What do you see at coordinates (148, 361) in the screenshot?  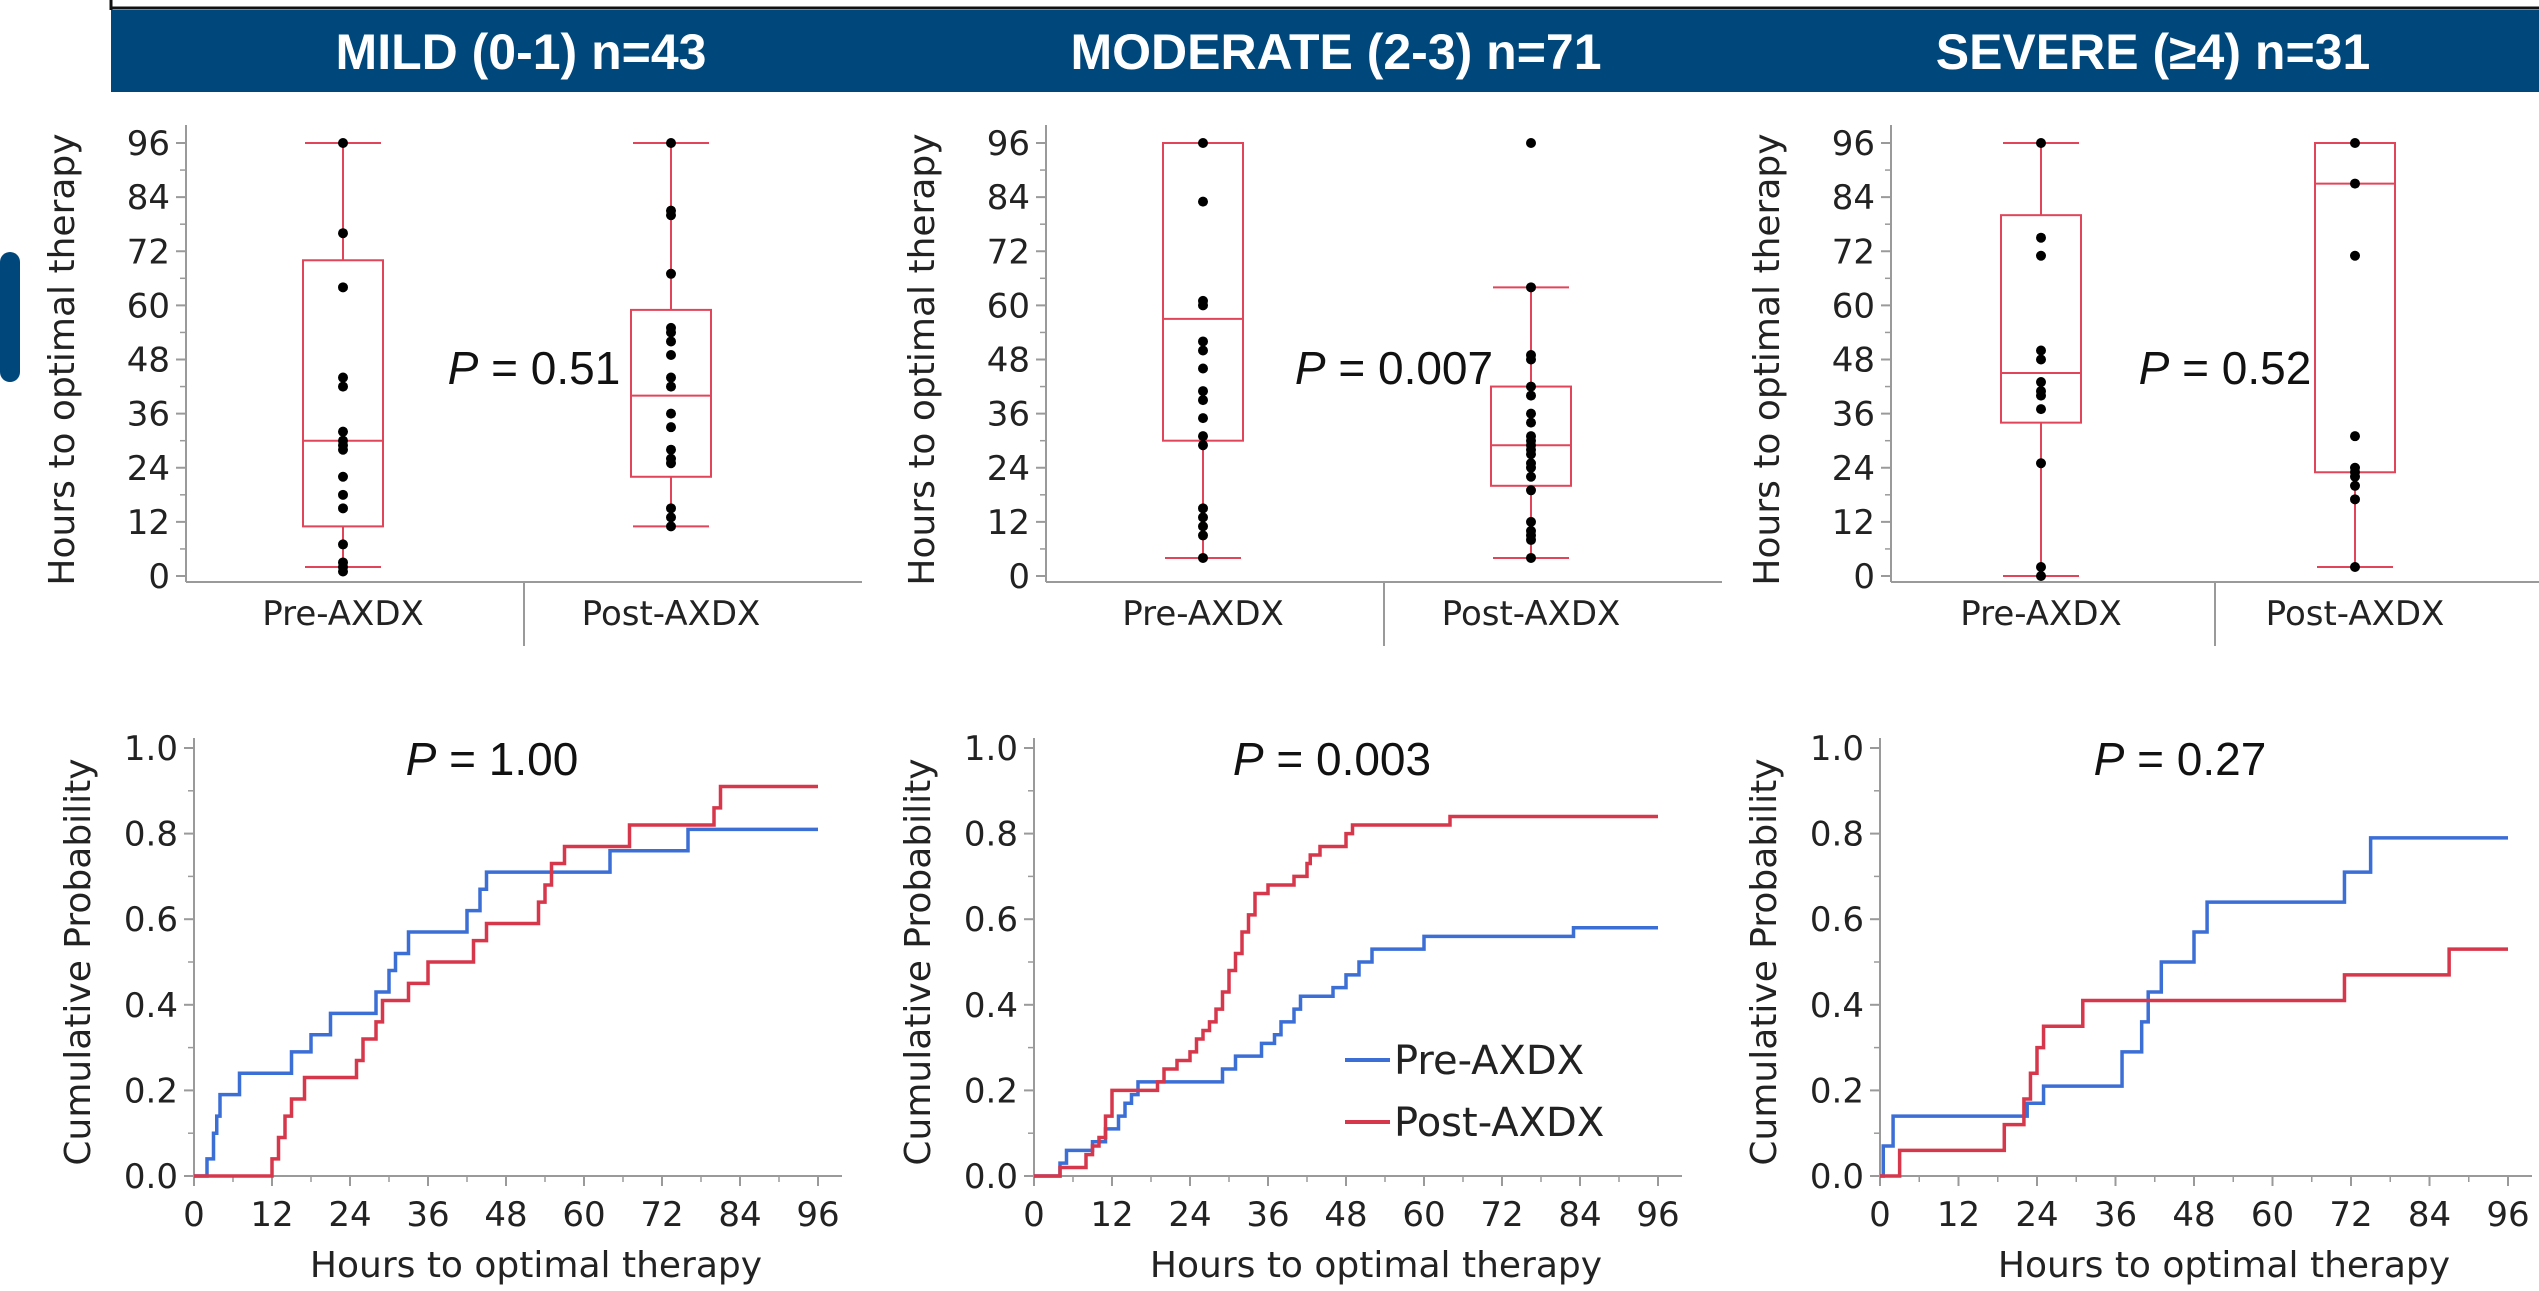 I see `boxplot-y-tick-label: 48` at bounding box center [148, 361].